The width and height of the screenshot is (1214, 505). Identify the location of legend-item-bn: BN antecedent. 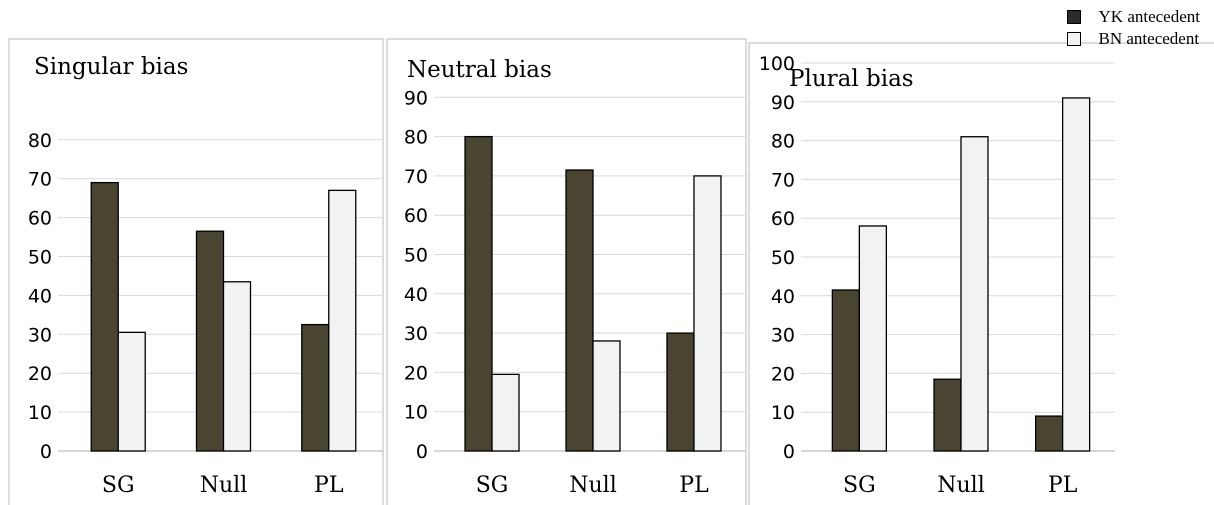
(1133, 39).